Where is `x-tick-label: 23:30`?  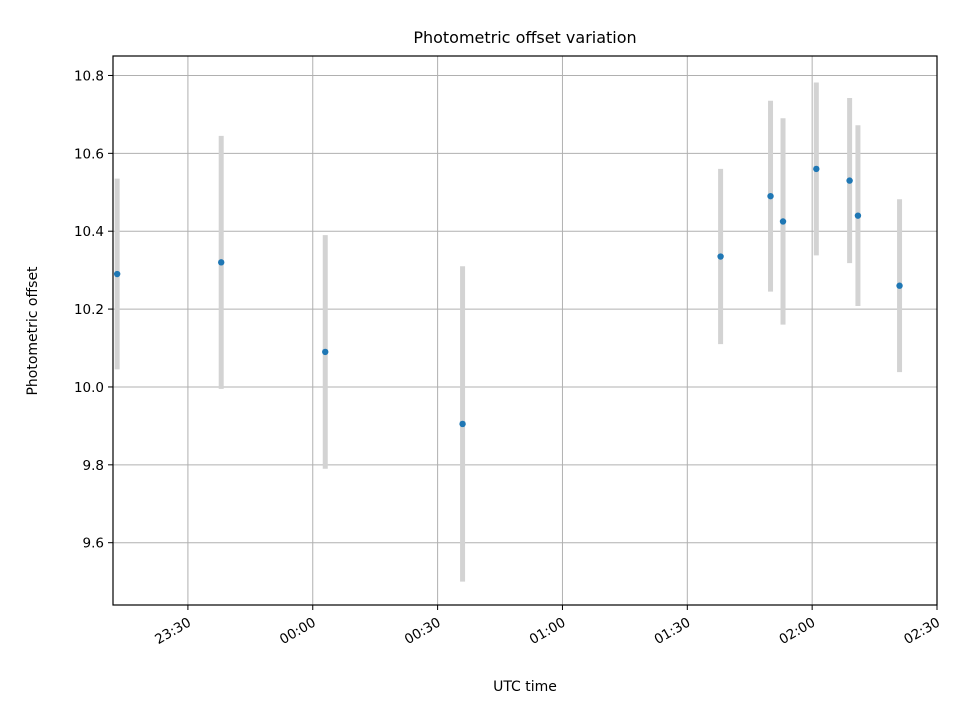 x-tick-label: 23:30 is located at coordinates (173, 631).